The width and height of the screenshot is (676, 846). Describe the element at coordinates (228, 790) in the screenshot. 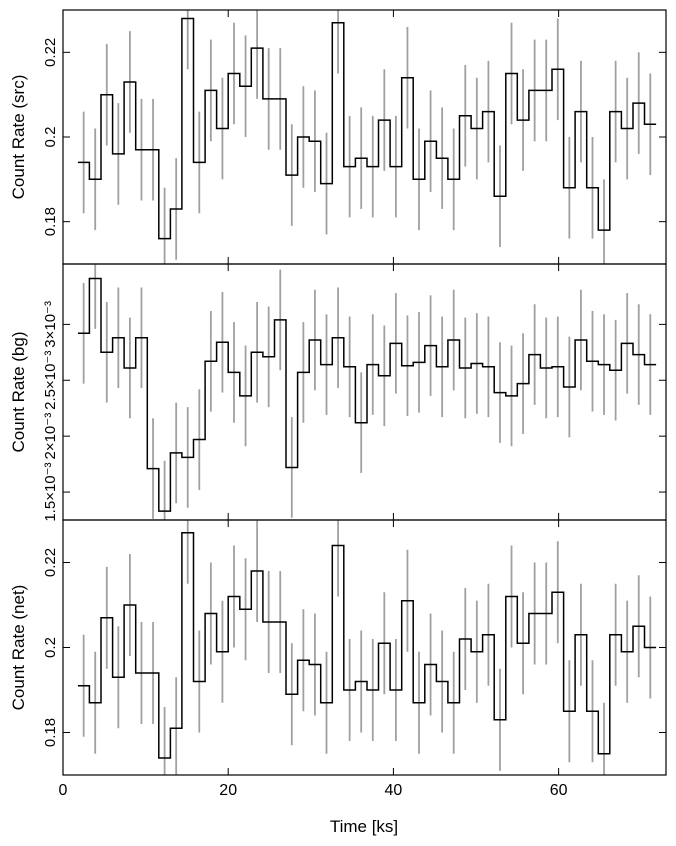

I see `x-tick-label: 20` at that location.